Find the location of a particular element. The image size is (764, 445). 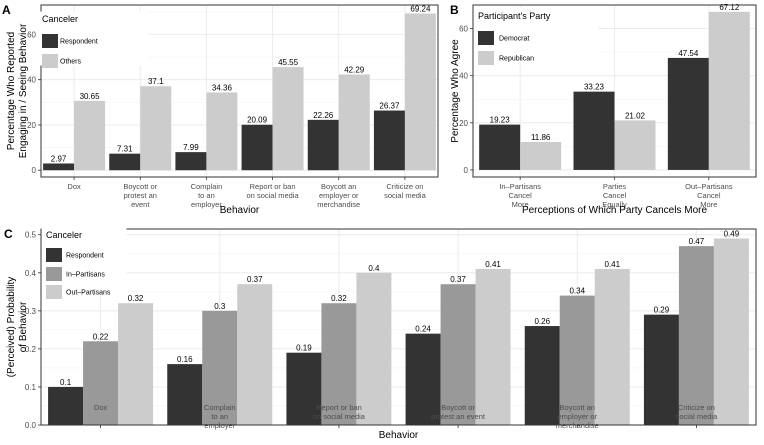

data-label: 0.32 is located at coordinates (136, 298).